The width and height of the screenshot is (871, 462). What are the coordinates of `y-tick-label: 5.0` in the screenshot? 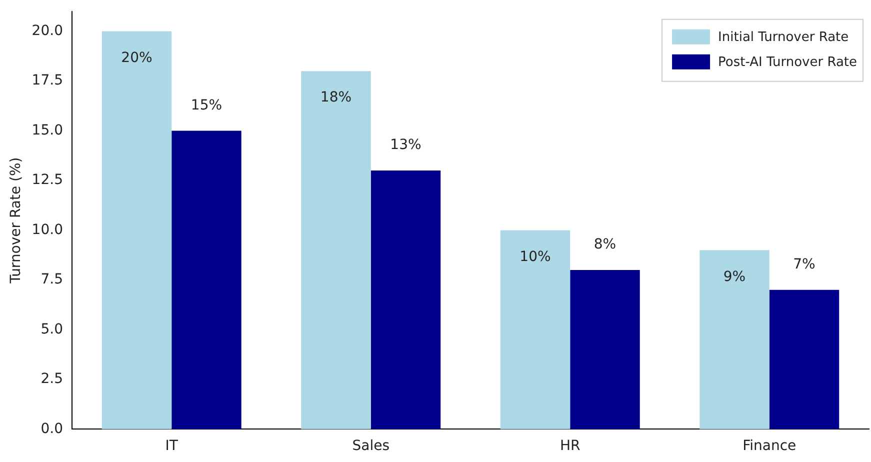 It's located at (51, 329).